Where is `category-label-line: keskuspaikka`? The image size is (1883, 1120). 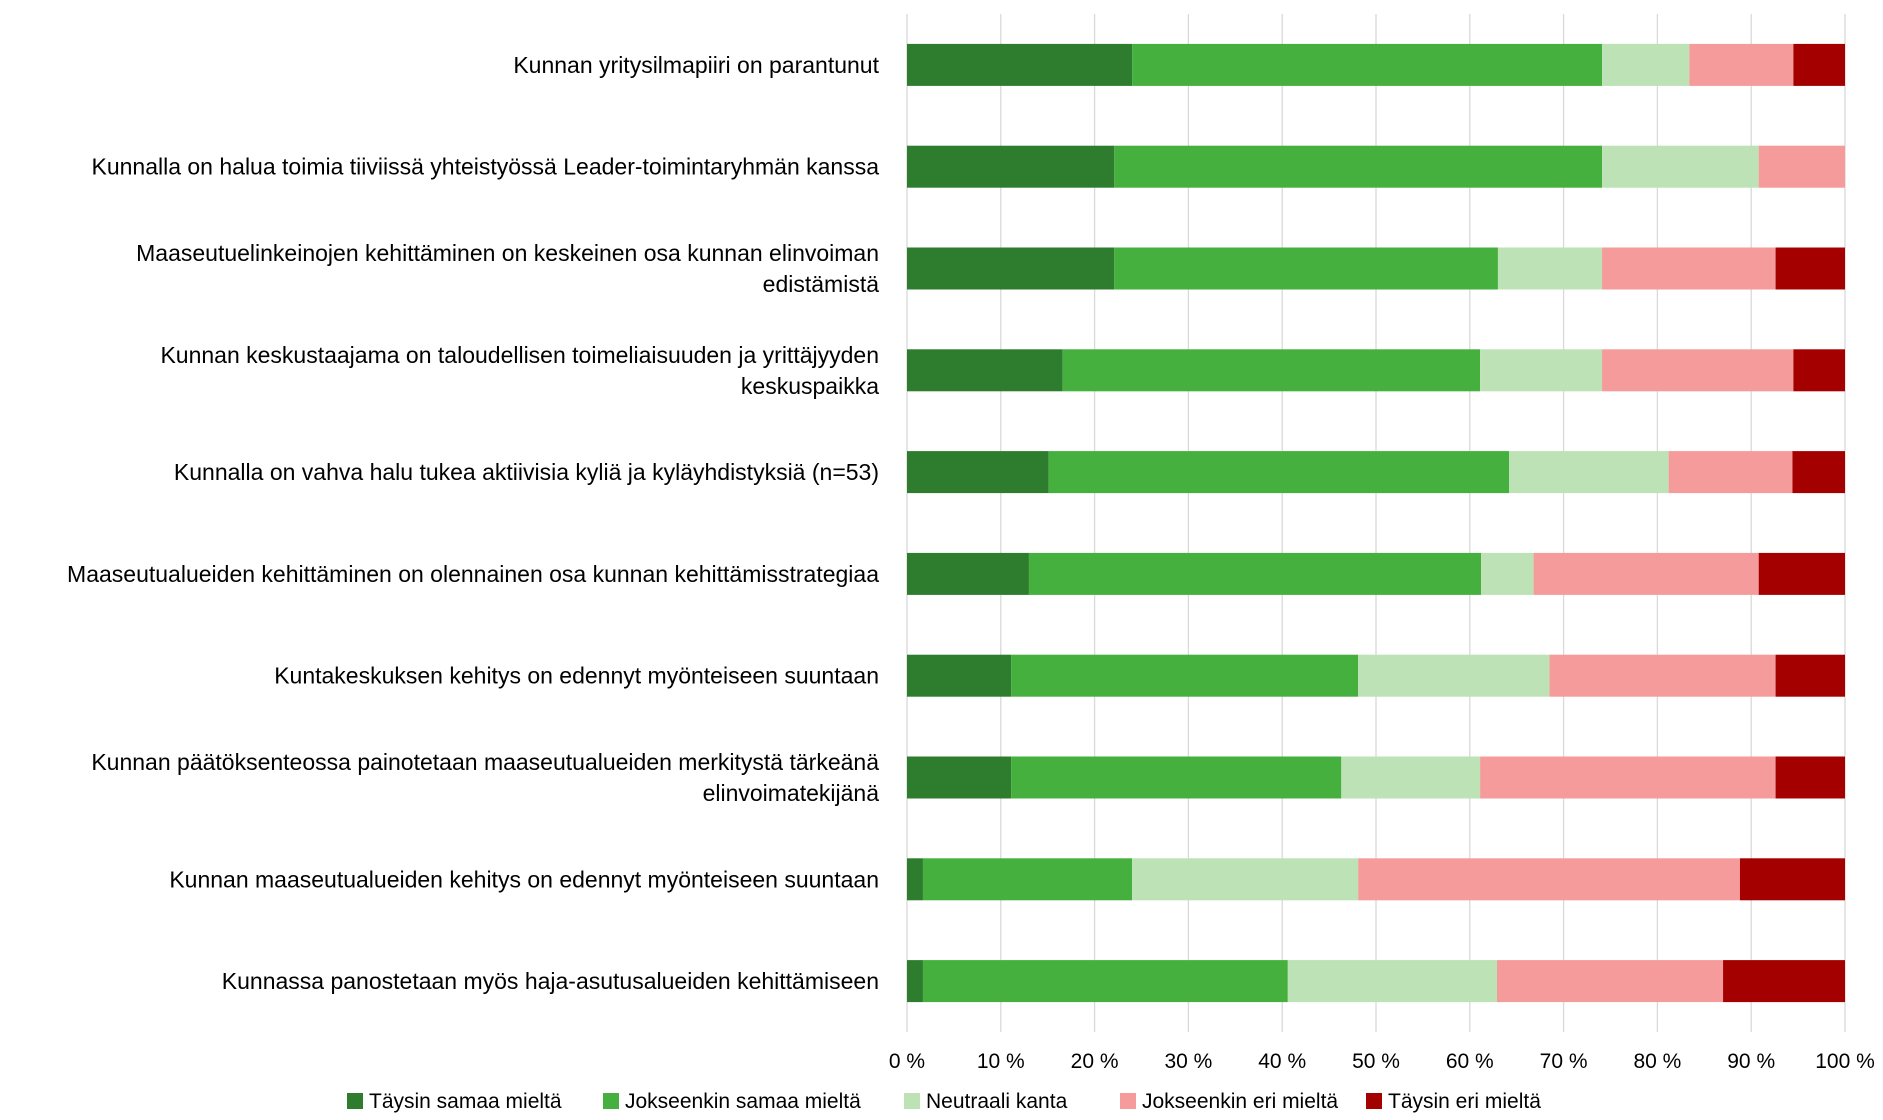
category-label-line: keskuspaikka is located at coordinates (810, 386).